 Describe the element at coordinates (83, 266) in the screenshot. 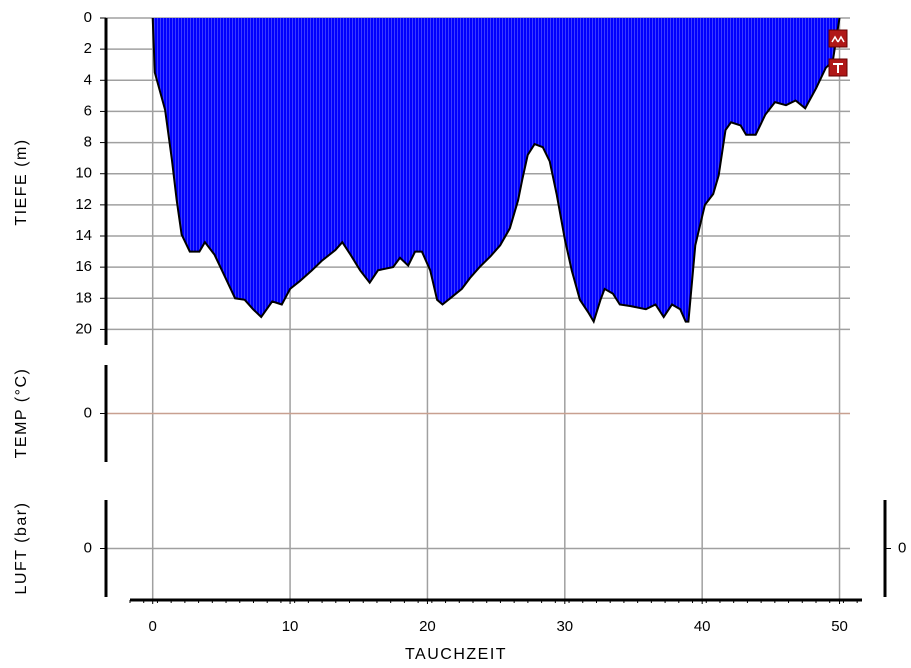

I see `y-tick-label: 16` at that location.